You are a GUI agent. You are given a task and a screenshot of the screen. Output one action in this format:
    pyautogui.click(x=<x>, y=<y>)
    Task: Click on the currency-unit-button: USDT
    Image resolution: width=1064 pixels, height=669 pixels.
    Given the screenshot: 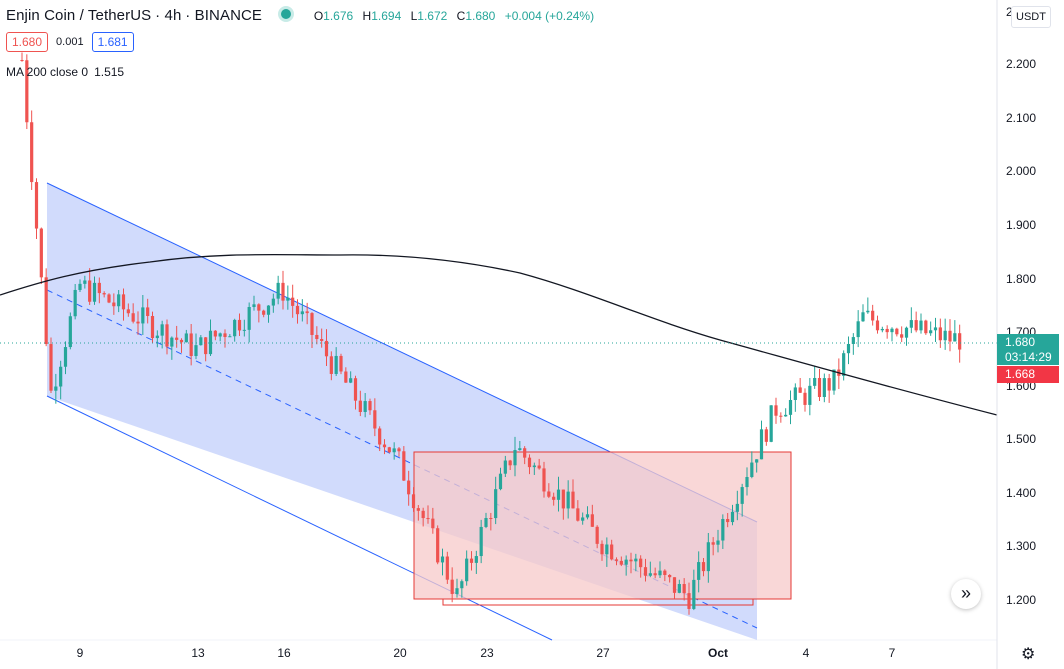 What is the action you would take?
    pyautogui.click(x=1031, y=17)
    